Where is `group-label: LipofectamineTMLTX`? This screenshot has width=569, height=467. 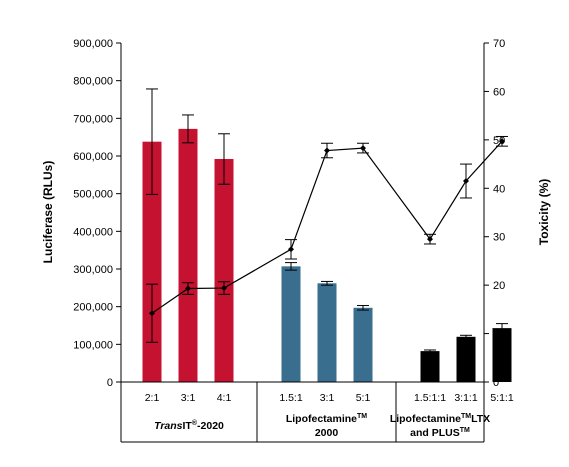
group-label: LipofectamineTMLTX is located at coordinates (440, 419).